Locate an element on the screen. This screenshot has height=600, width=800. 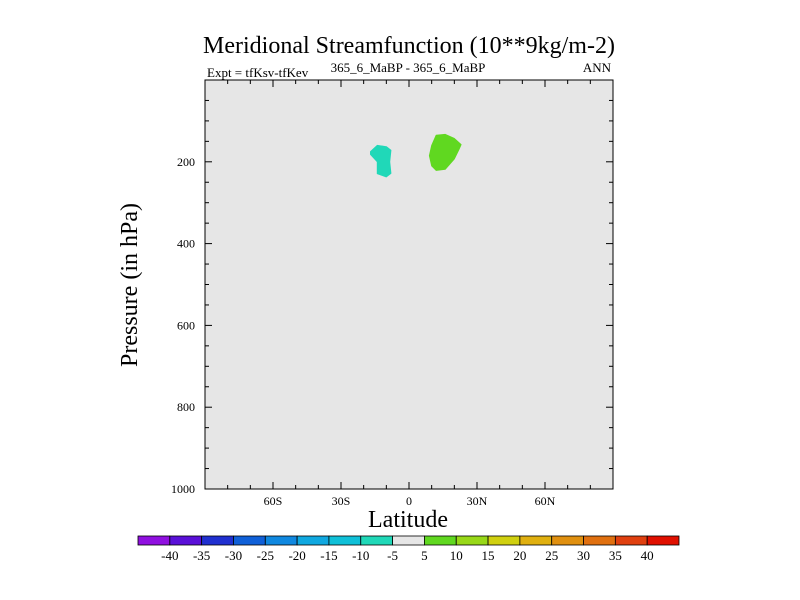
y-tick-label: 400 is located at coordinates (186, 244).